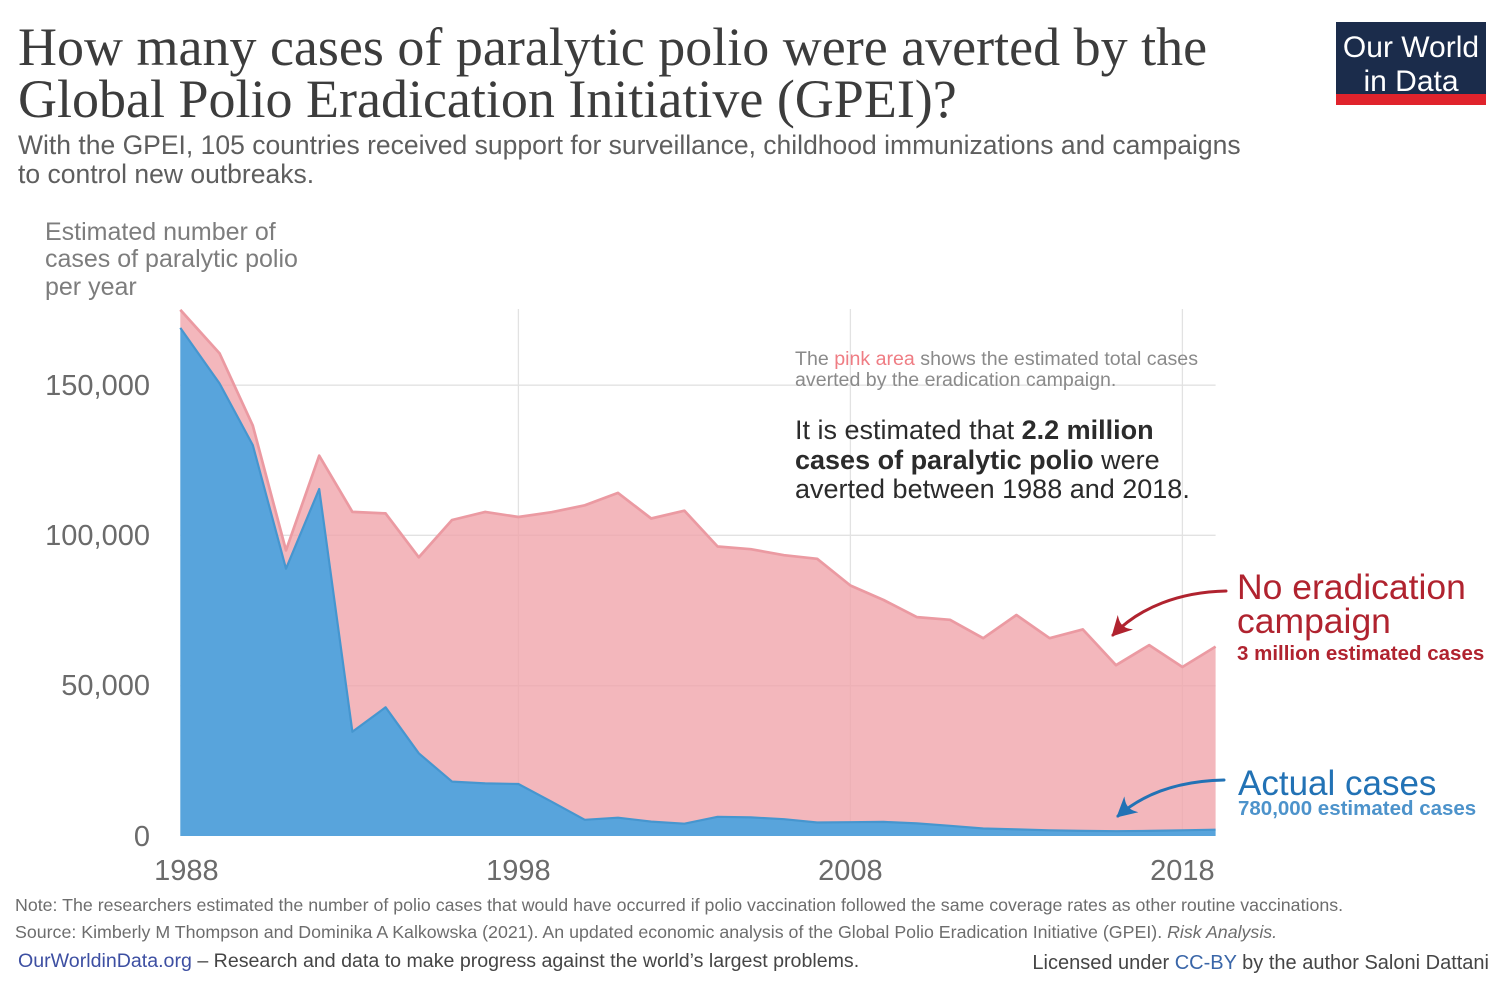 The height and width of the screenshot is (987, 1509). I want to click on svg-text: 2008, so click(850, 871).